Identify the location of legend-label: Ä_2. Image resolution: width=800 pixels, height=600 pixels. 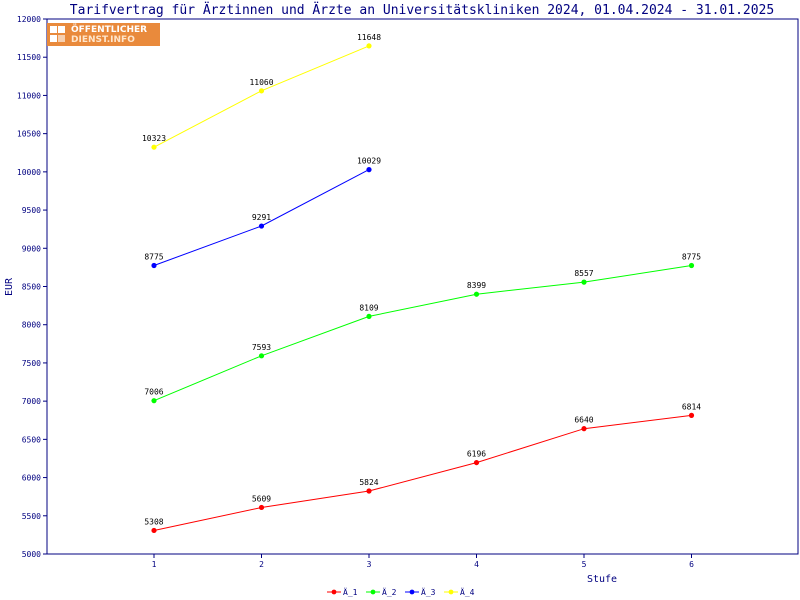
(389, 592).